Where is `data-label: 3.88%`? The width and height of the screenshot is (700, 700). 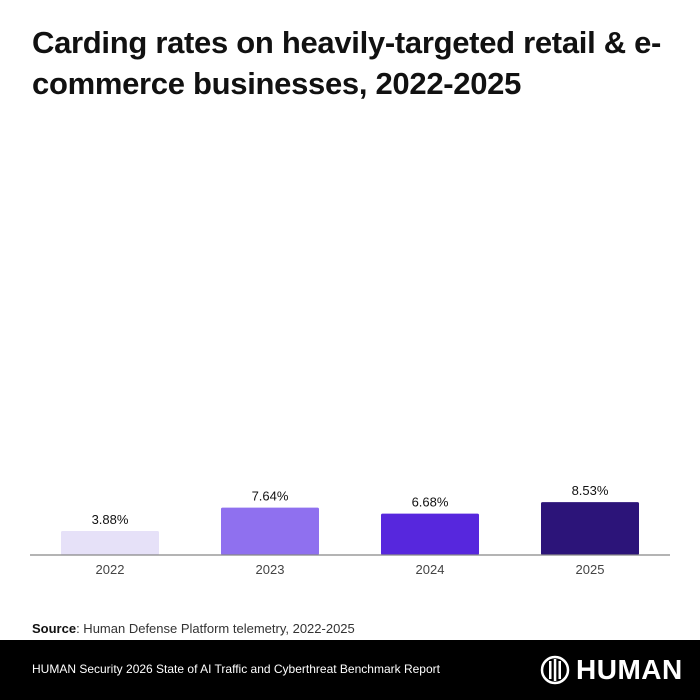
data-label: 3.88% is located at coordinates (110, 519).